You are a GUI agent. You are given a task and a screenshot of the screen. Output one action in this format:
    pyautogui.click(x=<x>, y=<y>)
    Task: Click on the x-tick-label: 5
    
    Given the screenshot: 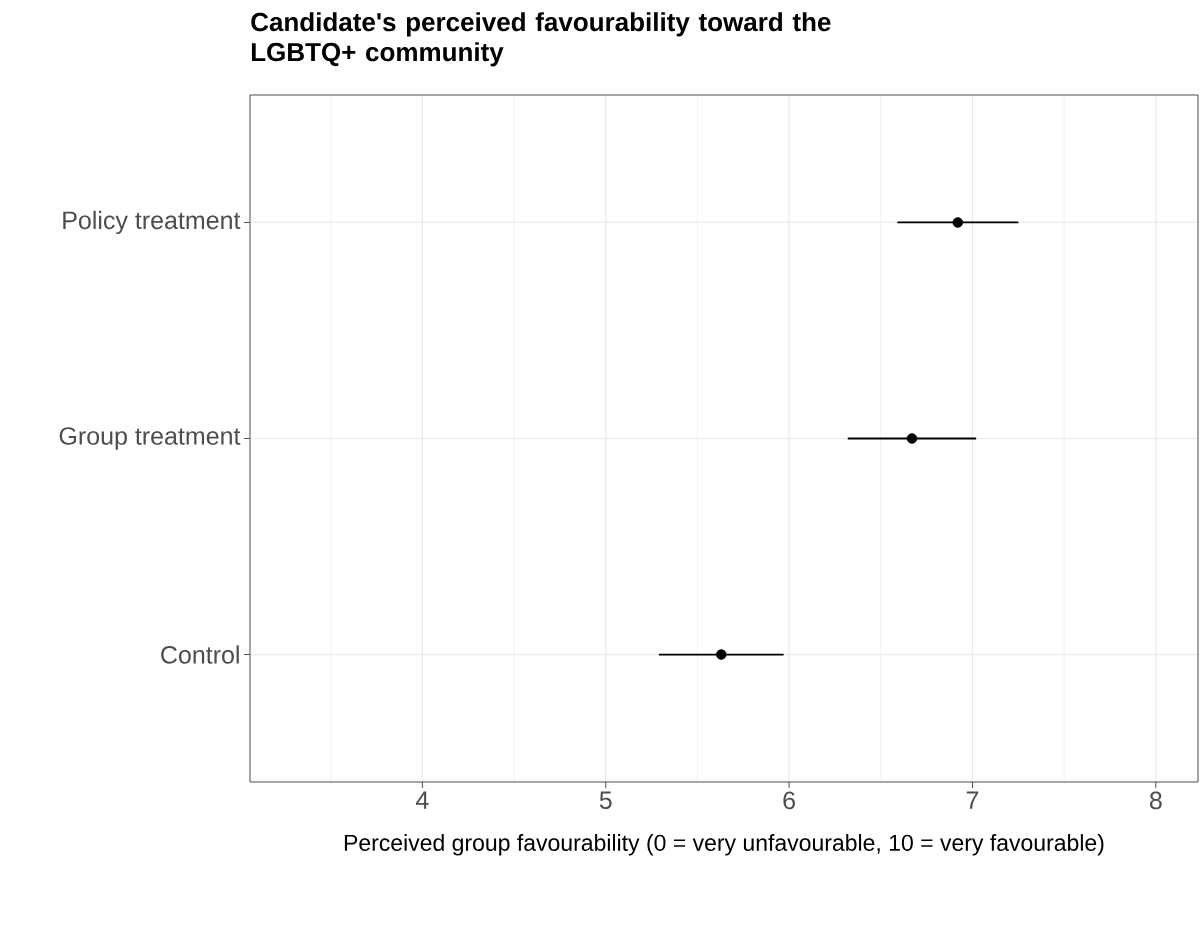 What is the action you would take?
    pyautogui.click(x=605, y=800)
    